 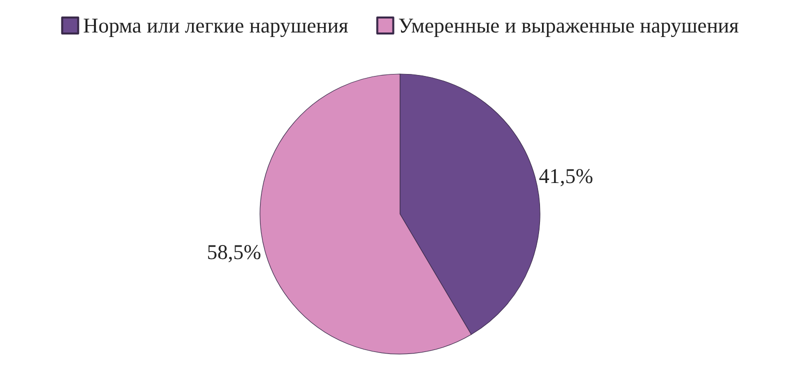 What do you see at coordinates (566, 176) in the screenshot?
I see `data-label: 41,5%` at bounding box center [566, 176].